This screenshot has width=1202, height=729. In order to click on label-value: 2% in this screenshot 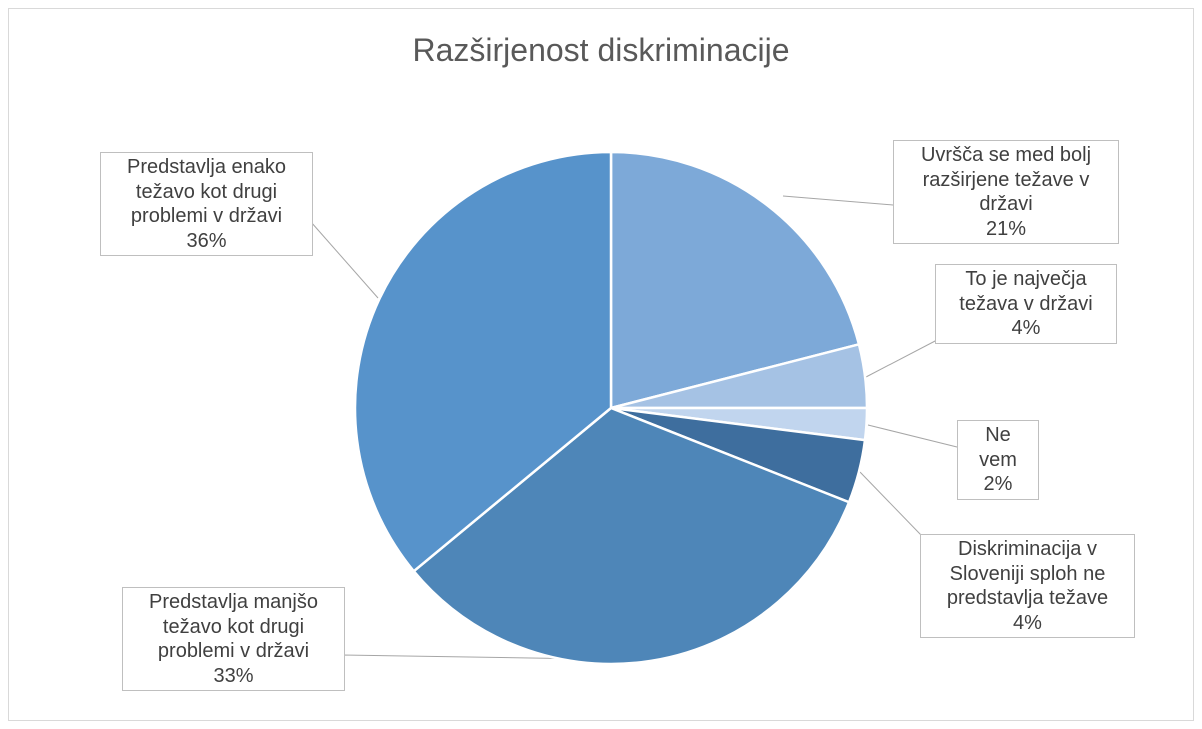, I will do `click(998, 484)`.